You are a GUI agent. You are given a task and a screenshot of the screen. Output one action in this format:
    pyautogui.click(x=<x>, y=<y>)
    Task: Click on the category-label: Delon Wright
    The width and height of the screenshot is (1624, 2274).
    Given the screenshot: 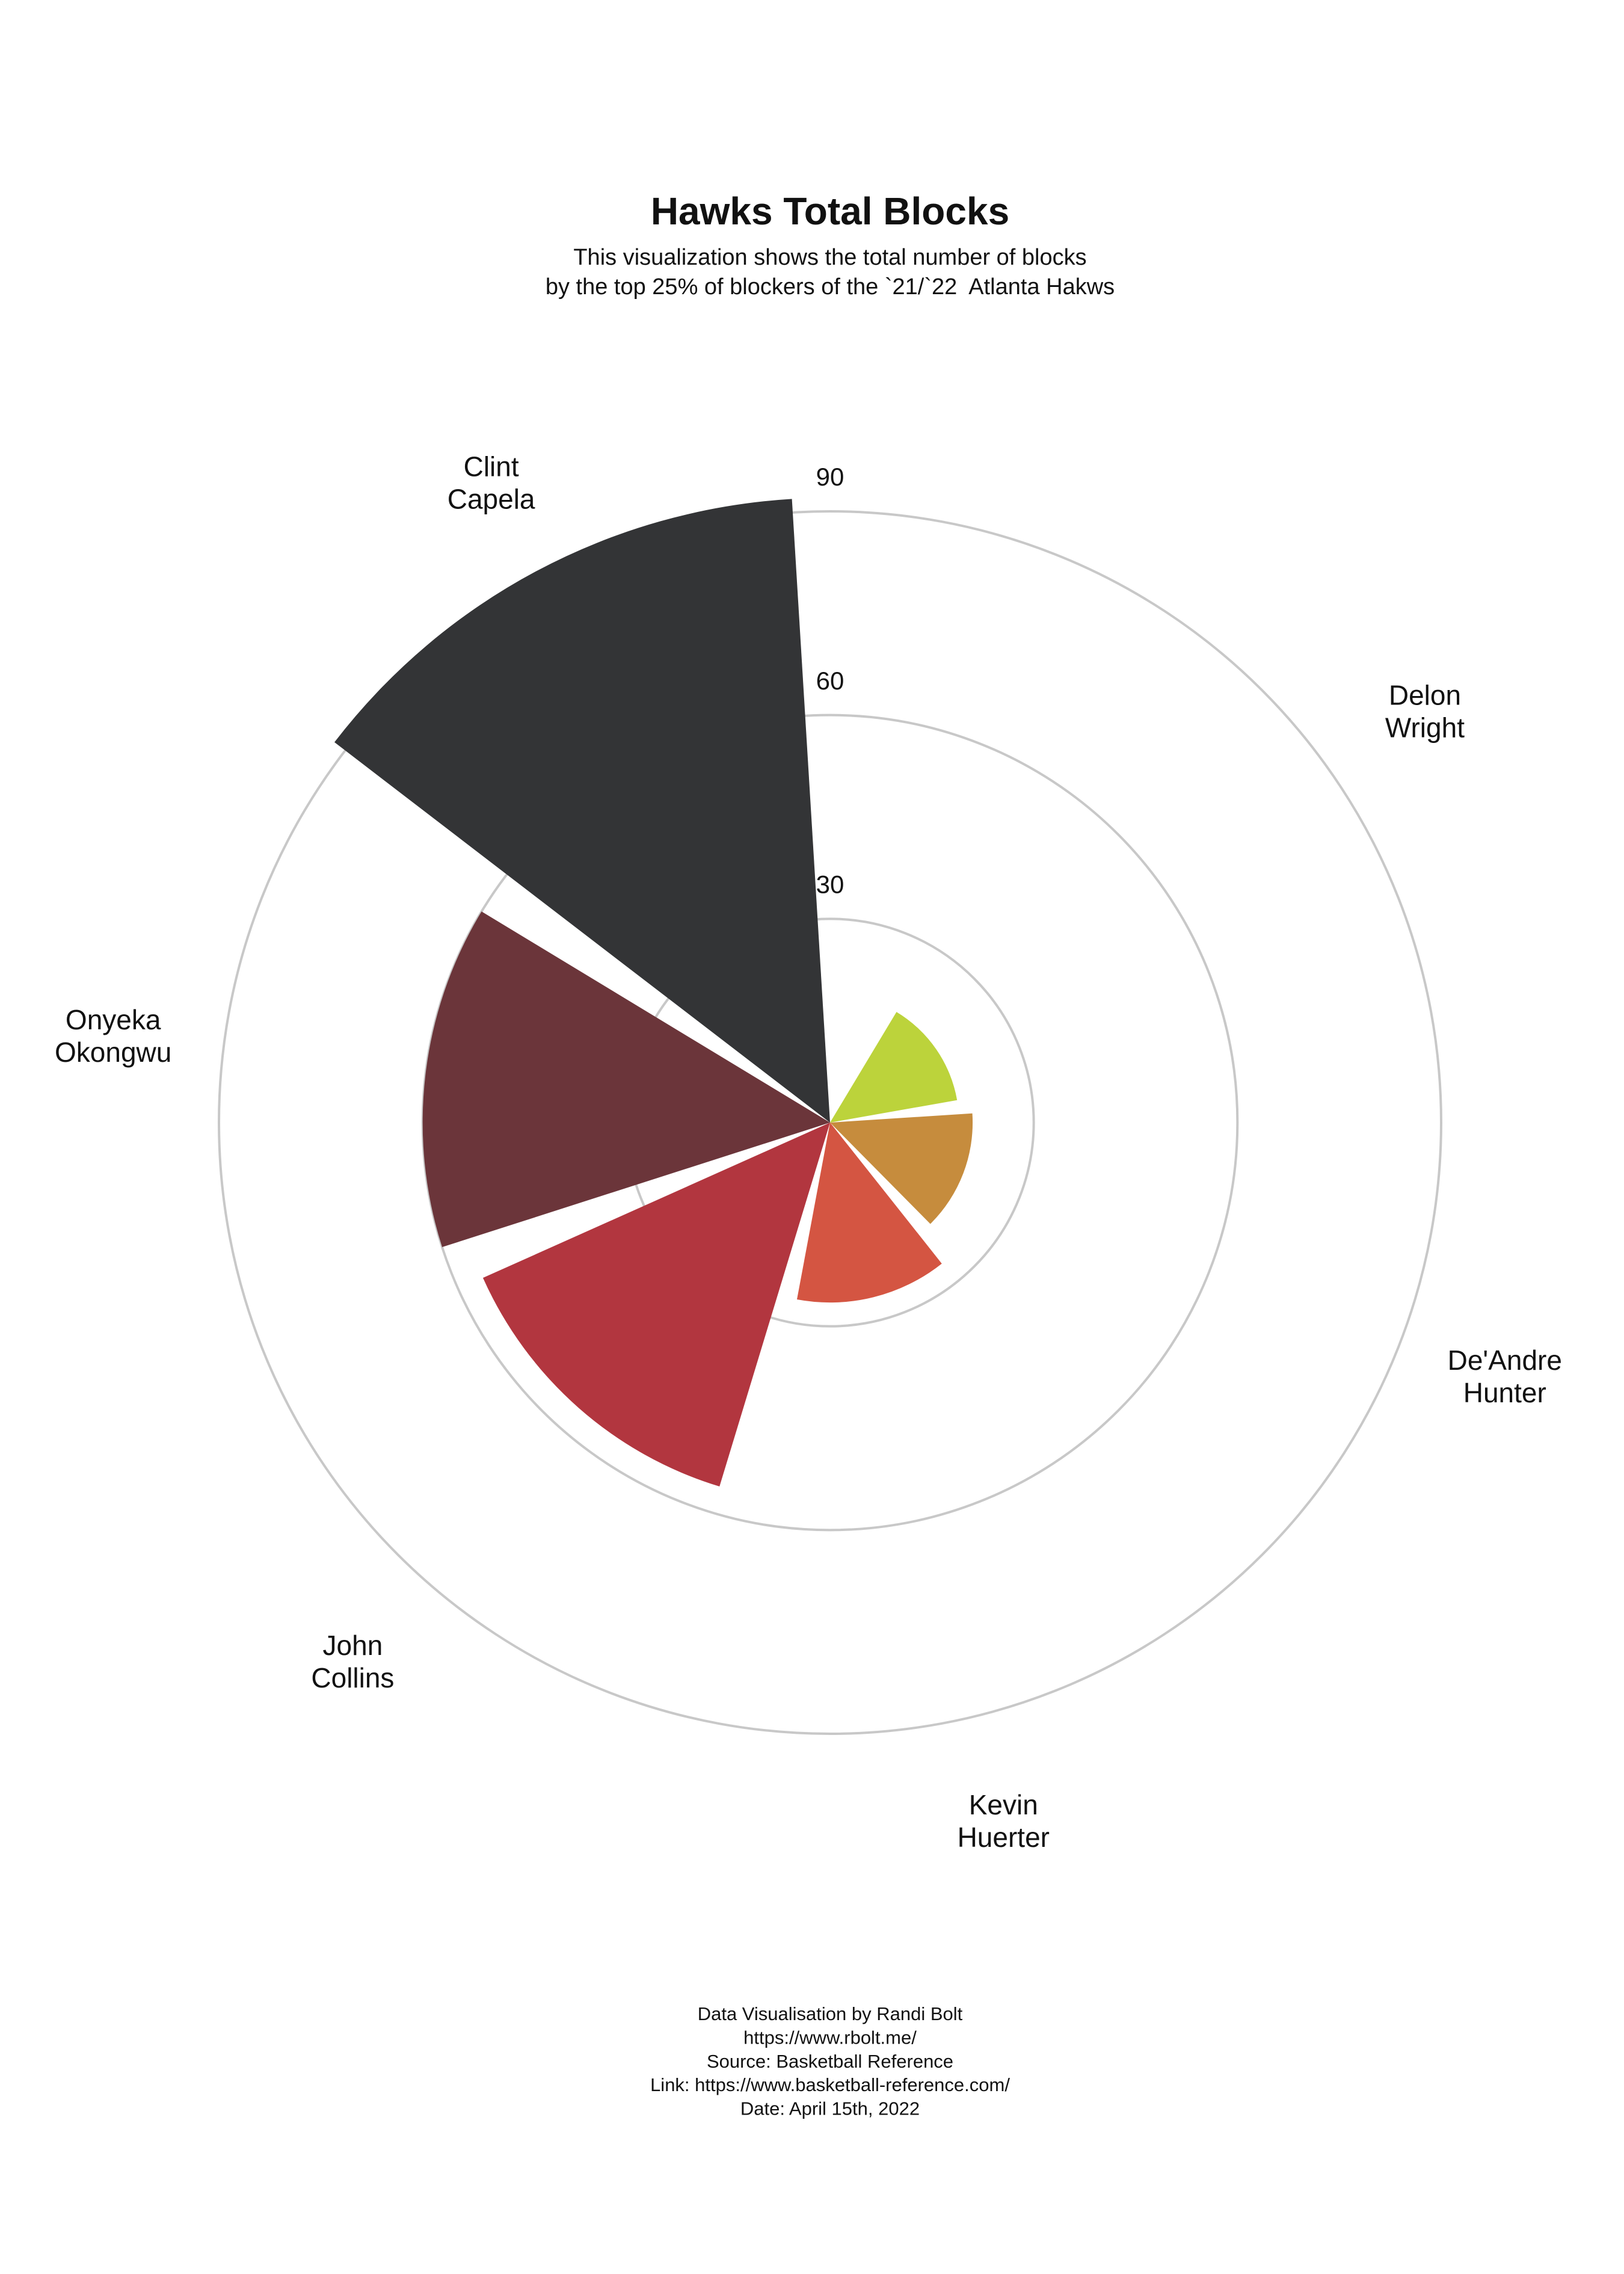 What is the action you would take?
    pyautogui.click(x=1425, y=711)
    